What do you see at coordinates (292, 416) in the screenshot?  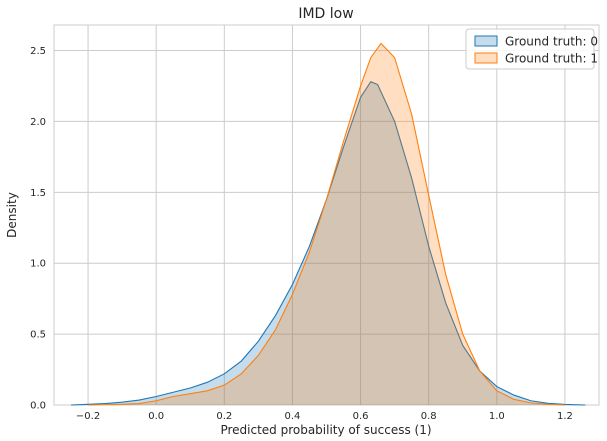 I see `x-tick-label: 0.4` at bounding box center [292, 416].